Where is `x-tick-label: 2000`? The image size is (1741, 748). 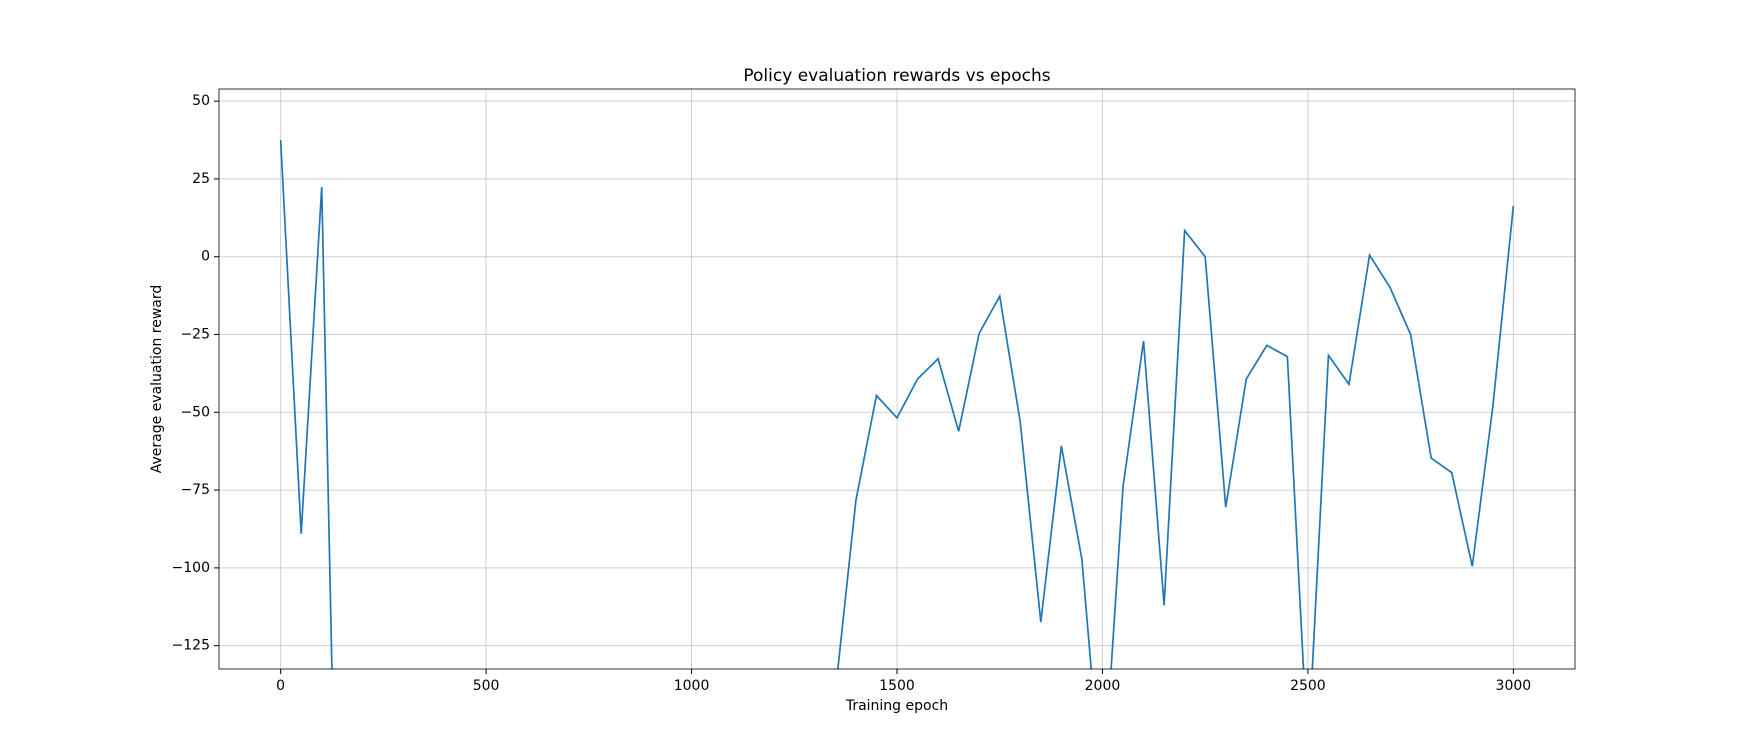 x-tick-label: 2000 is located at coordinates (1103, 686).